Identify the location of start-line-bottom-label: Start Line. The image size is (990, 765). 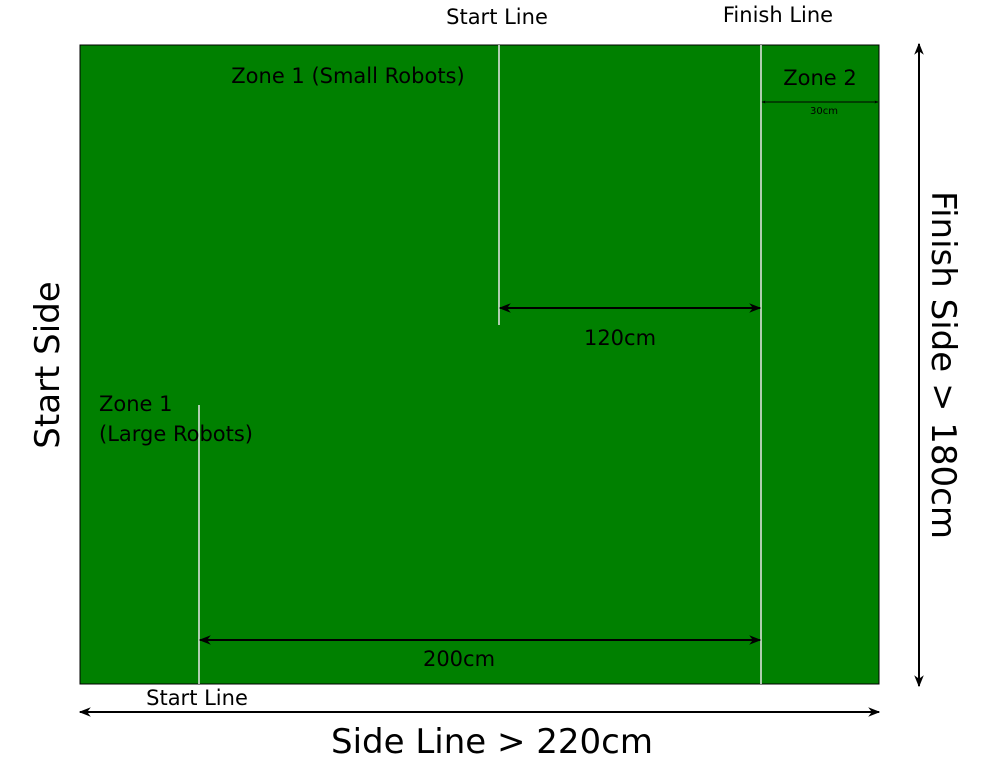
(197, 698).